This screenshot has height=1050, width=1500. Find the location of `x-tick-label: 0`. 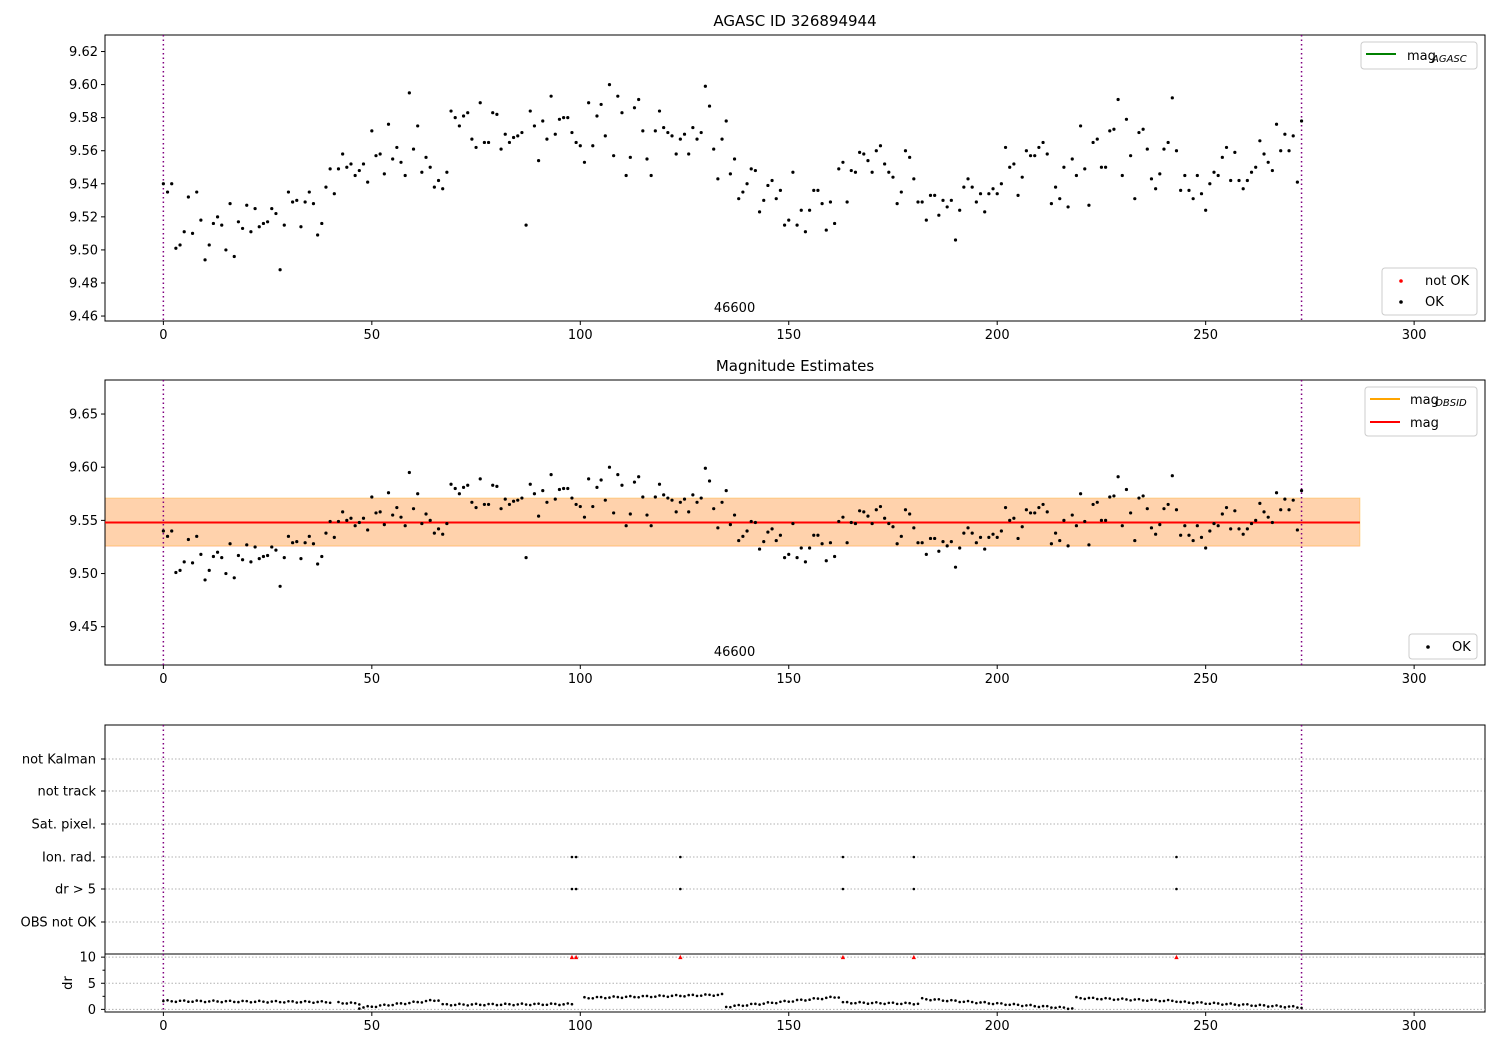

x-tick-label: 0 is located at coordinates (163, 1026).